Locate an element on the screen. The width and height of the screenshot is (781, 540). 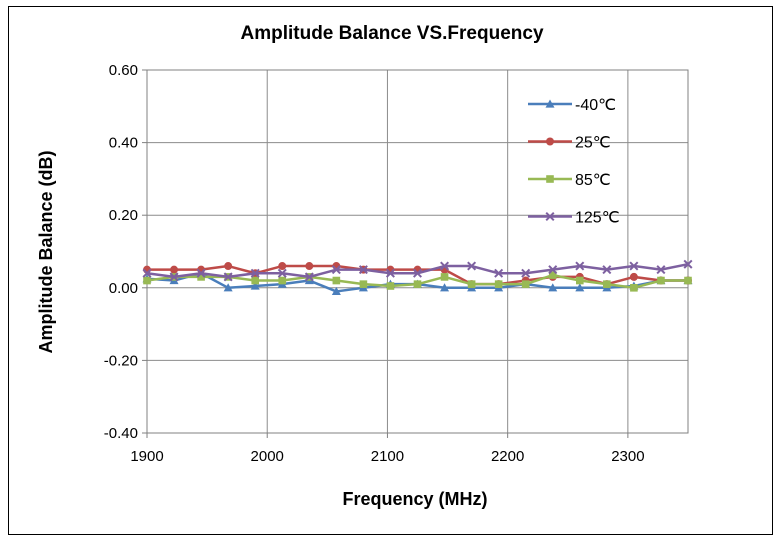
x-tick-label: 2300 is located at coordinates (627, 456).